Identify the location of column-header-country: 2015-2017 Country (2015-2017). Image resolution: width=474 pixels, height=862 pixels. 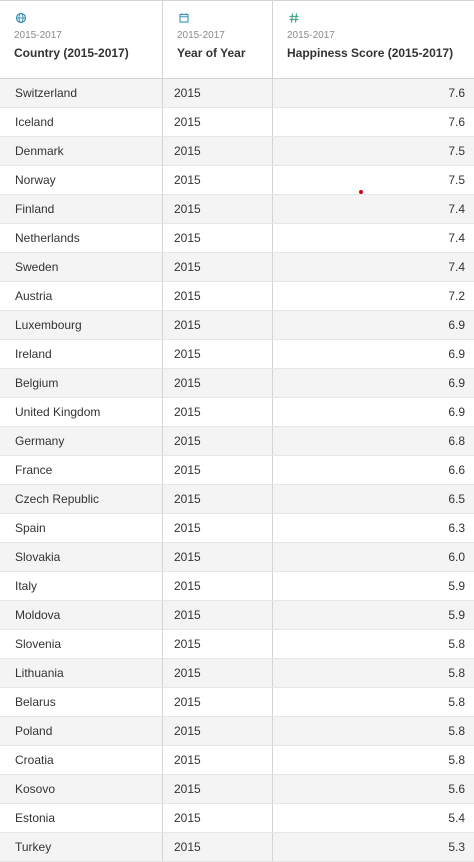
(81, 39).